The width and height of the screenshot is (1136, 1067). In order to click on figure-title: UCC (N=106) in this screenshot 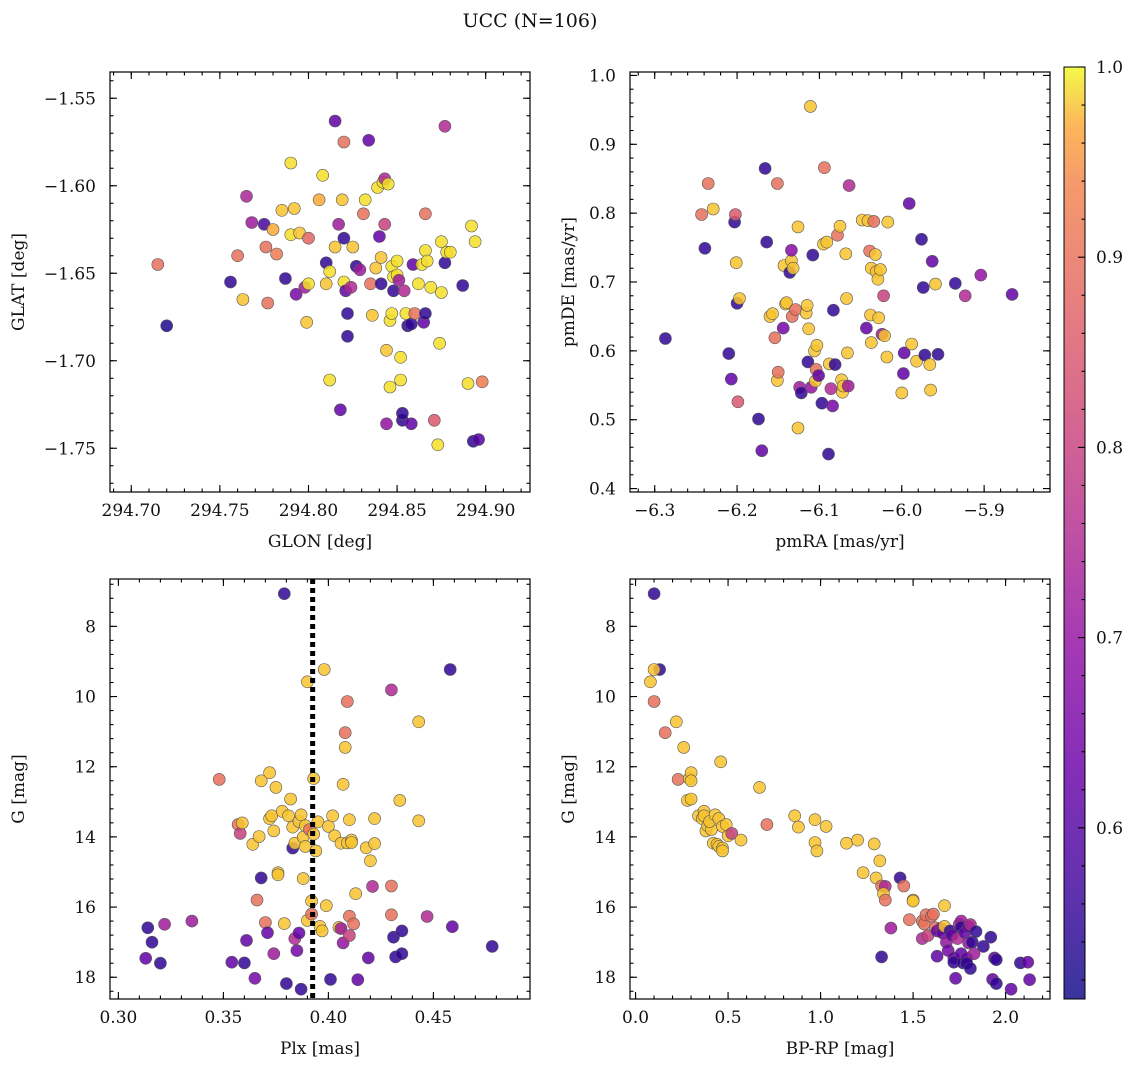, I will do `click(530, 21)`.